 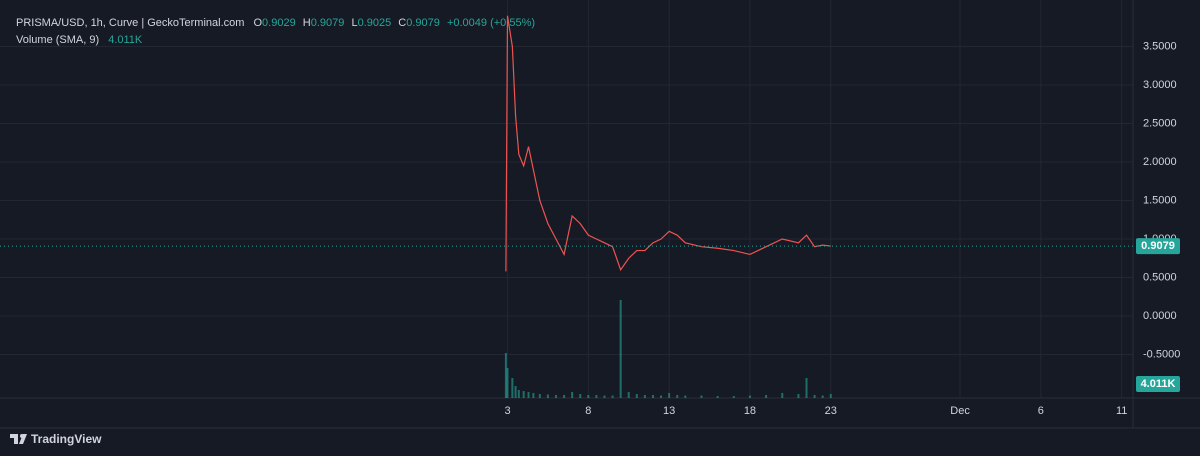 I want to click on x-tick-label: 13, so click(x=669, y=411).